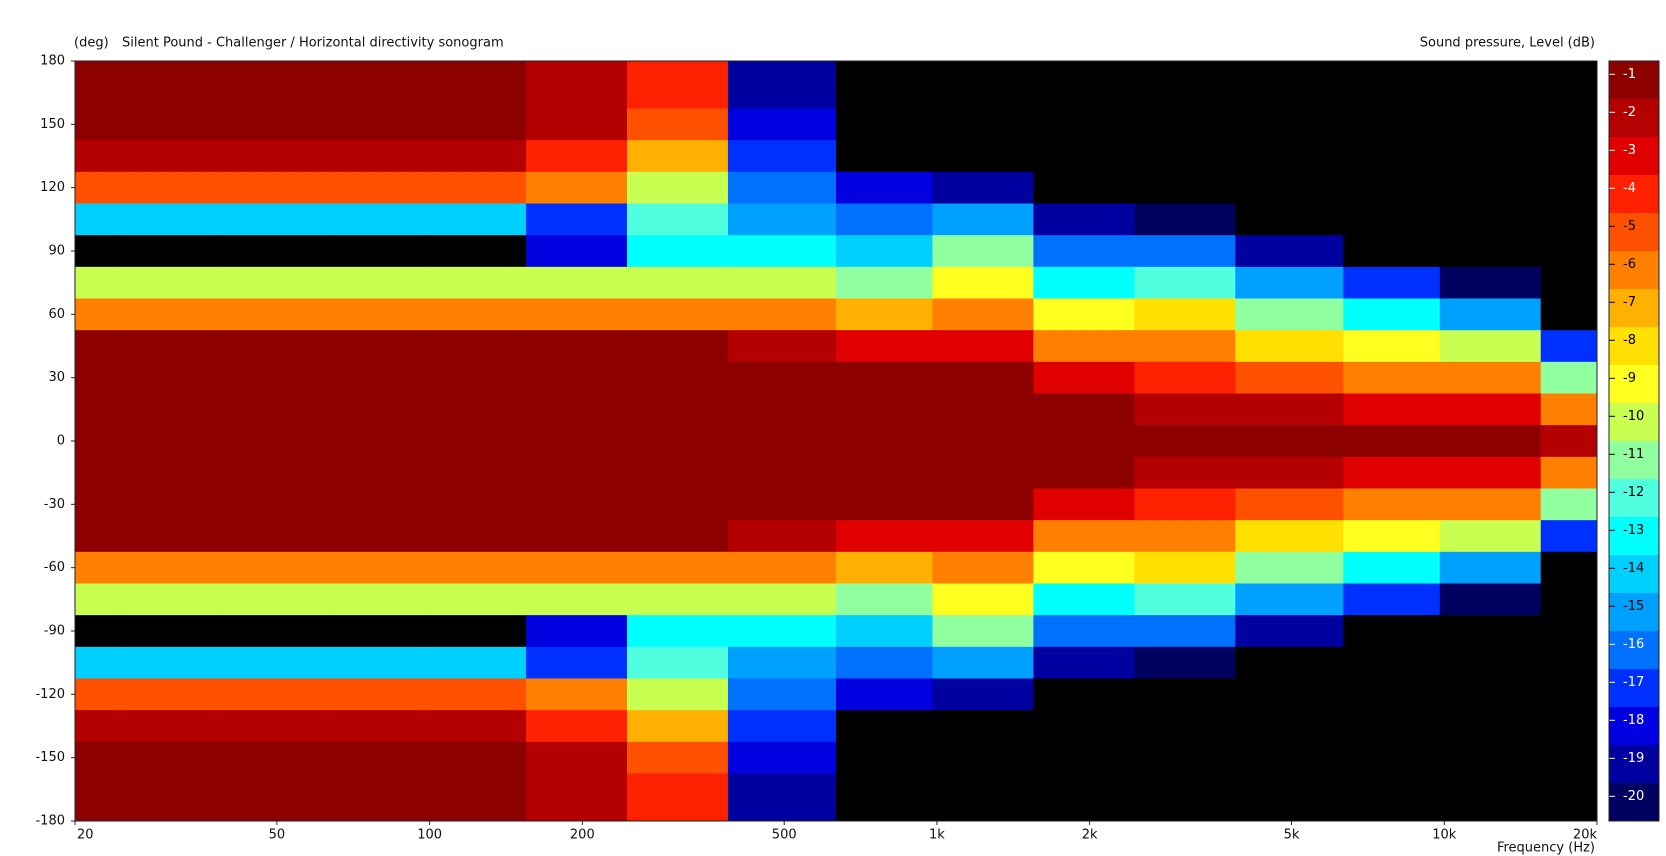 This screenshot has width=1666, height=856. What do you see at coordinates (52, 187) in the screenshot?
I see `y-tick-label: 120` at bounding box center [52, 187].